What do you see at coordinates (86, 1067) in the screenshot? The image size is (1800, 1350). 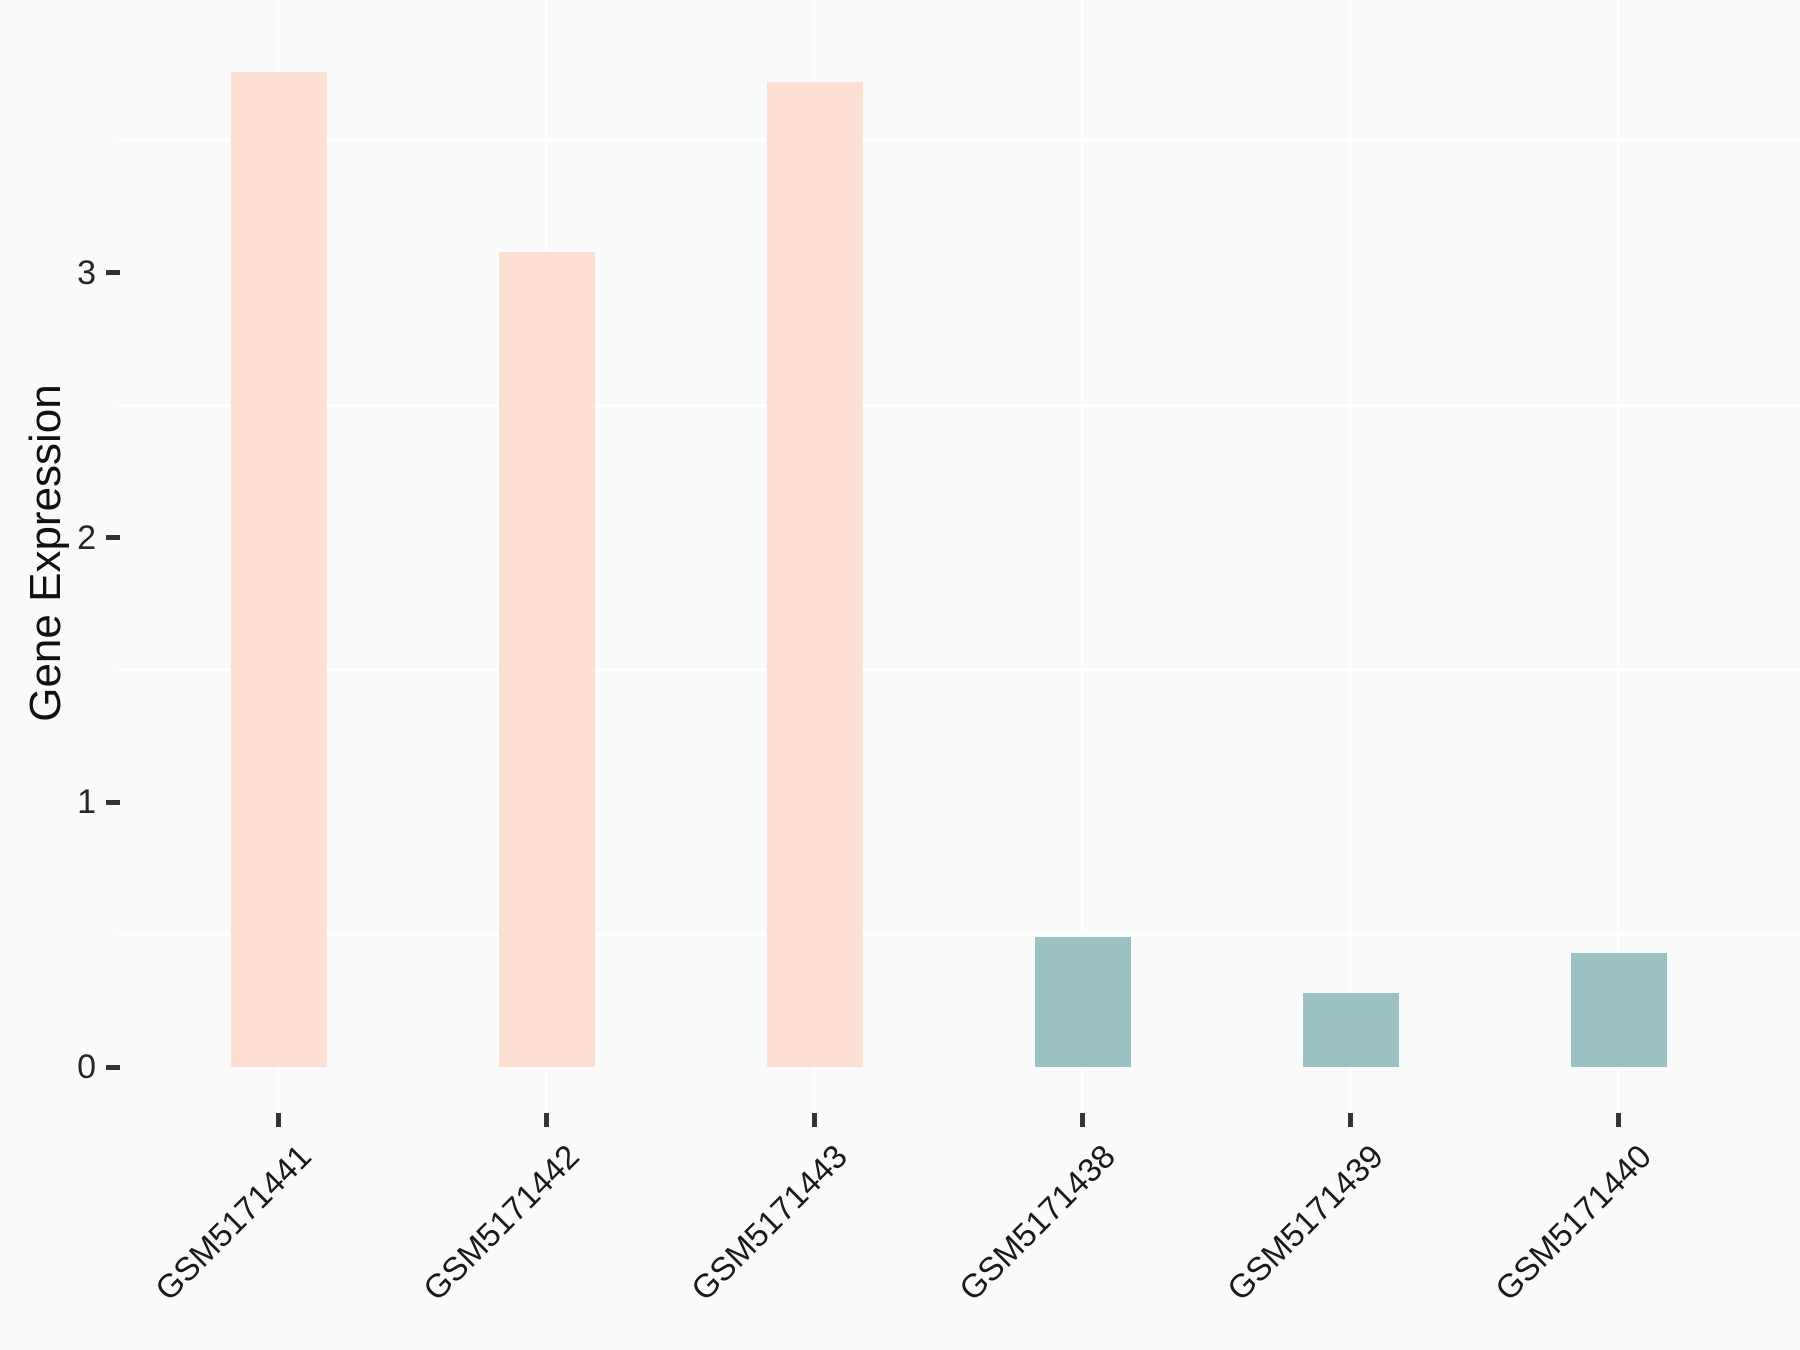 I see `y-tick-label-0: 0` at bounding box center [86, 1067].